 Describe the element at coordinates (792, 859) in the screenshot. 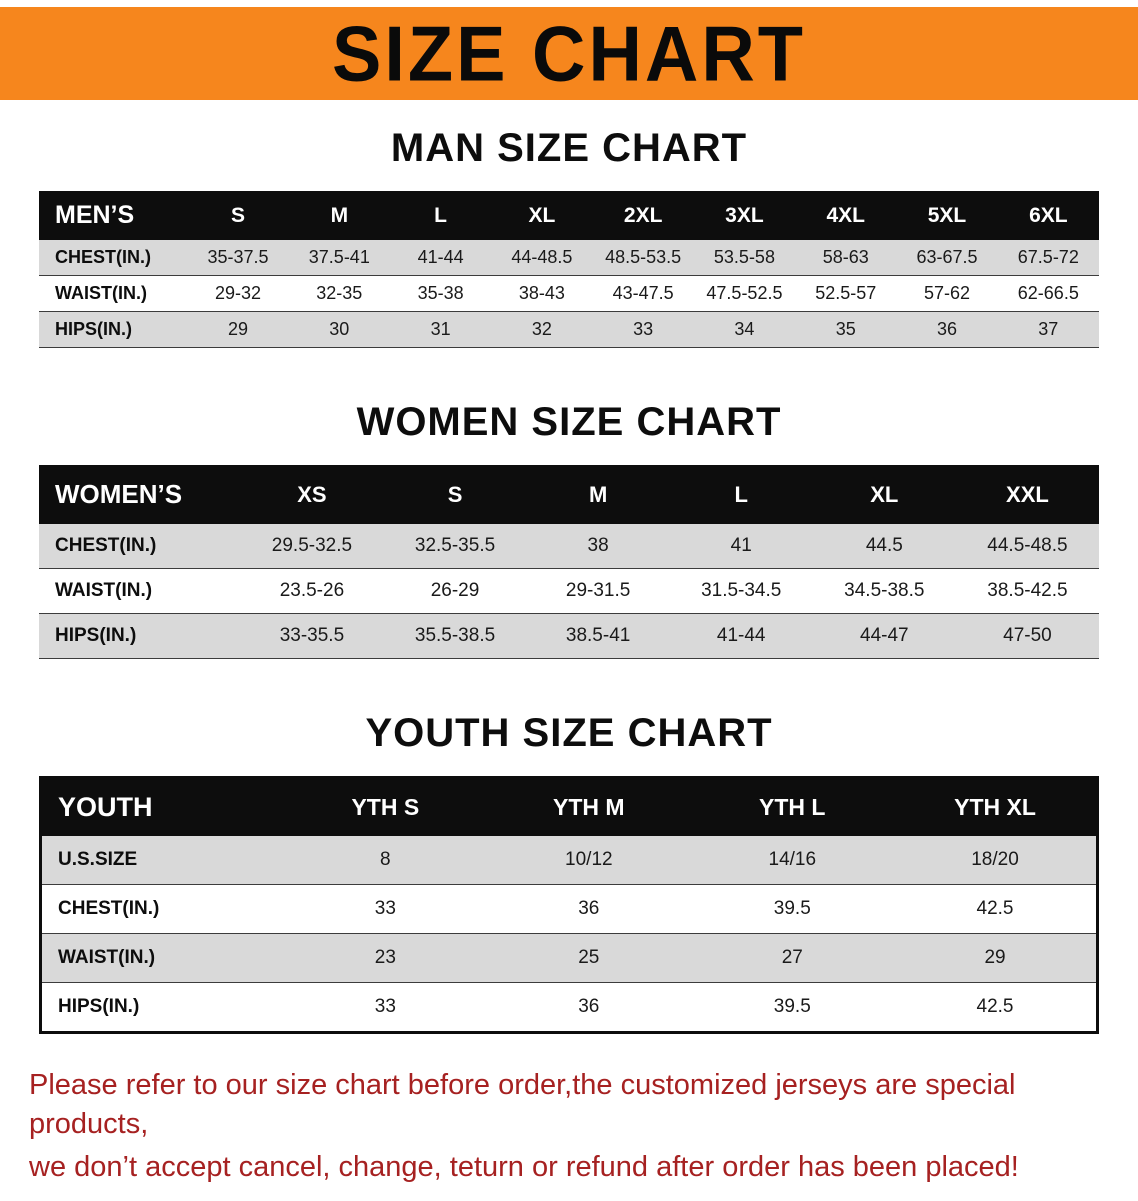

I see `value-cell: 14/16` at that location.